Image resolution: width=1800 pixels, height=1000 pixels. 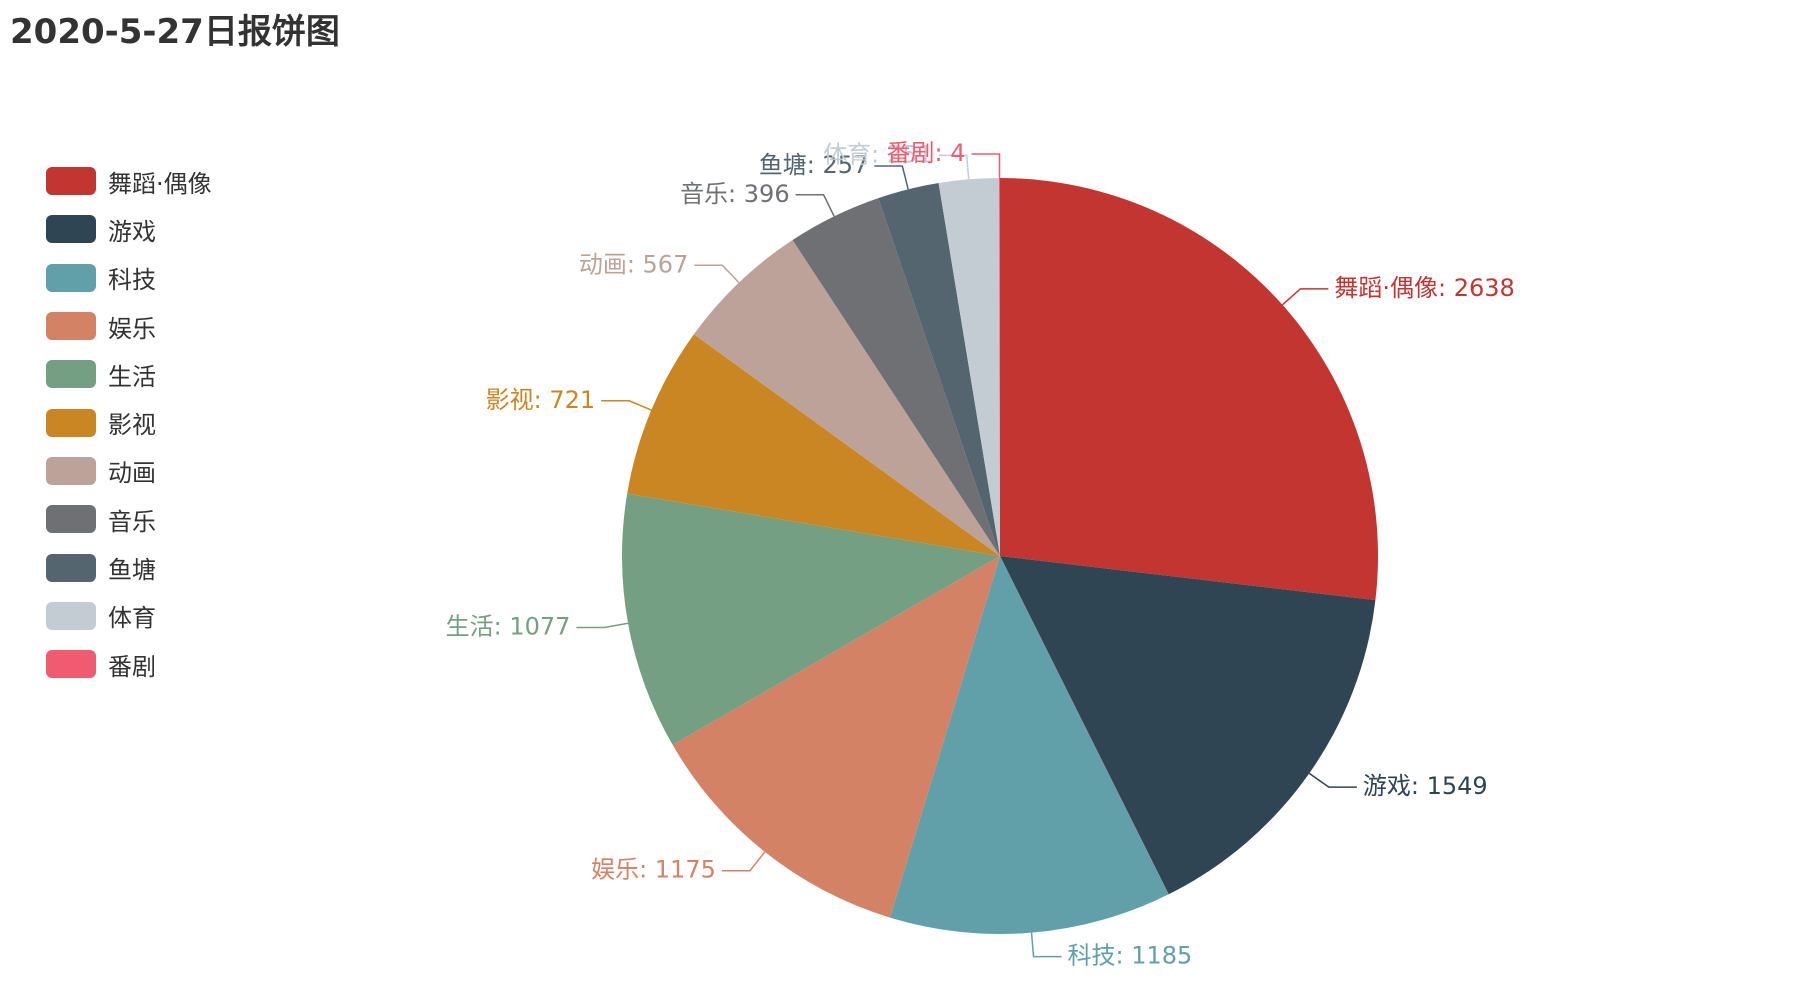 What do you see at coordinates (541, 400) in the screenshot?
I see `pie-slice-label: 影视: 721` at bounding box center [541, 400].